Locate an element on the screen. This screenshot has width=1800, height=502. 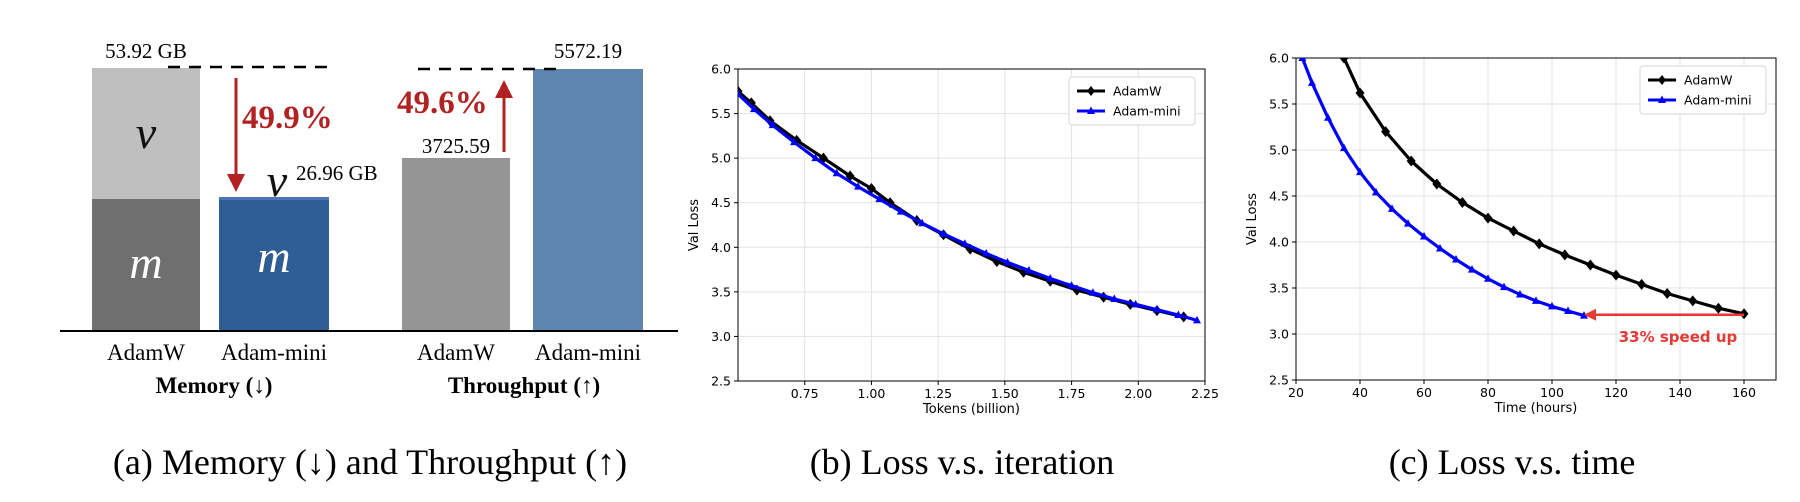
legend-box is located at coordinates (1703, 90).